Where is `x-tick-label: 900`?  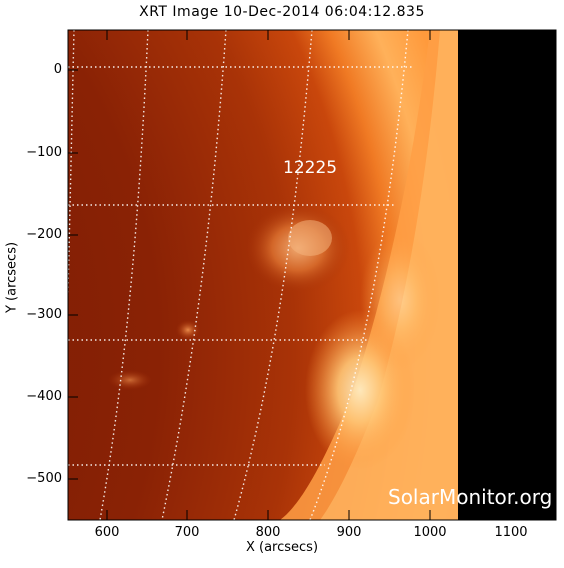 x-tick-label: 900 is located at coordinates (349, 532).